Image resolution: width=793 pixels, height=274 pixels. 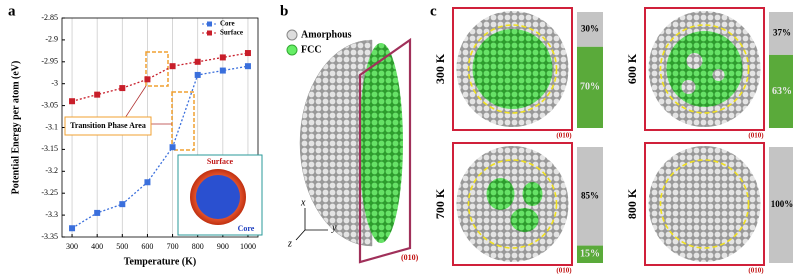 What do you see at coordinates (183, 121) in the screenshot?
I see `transition-box` at bounding box center [183, 121].